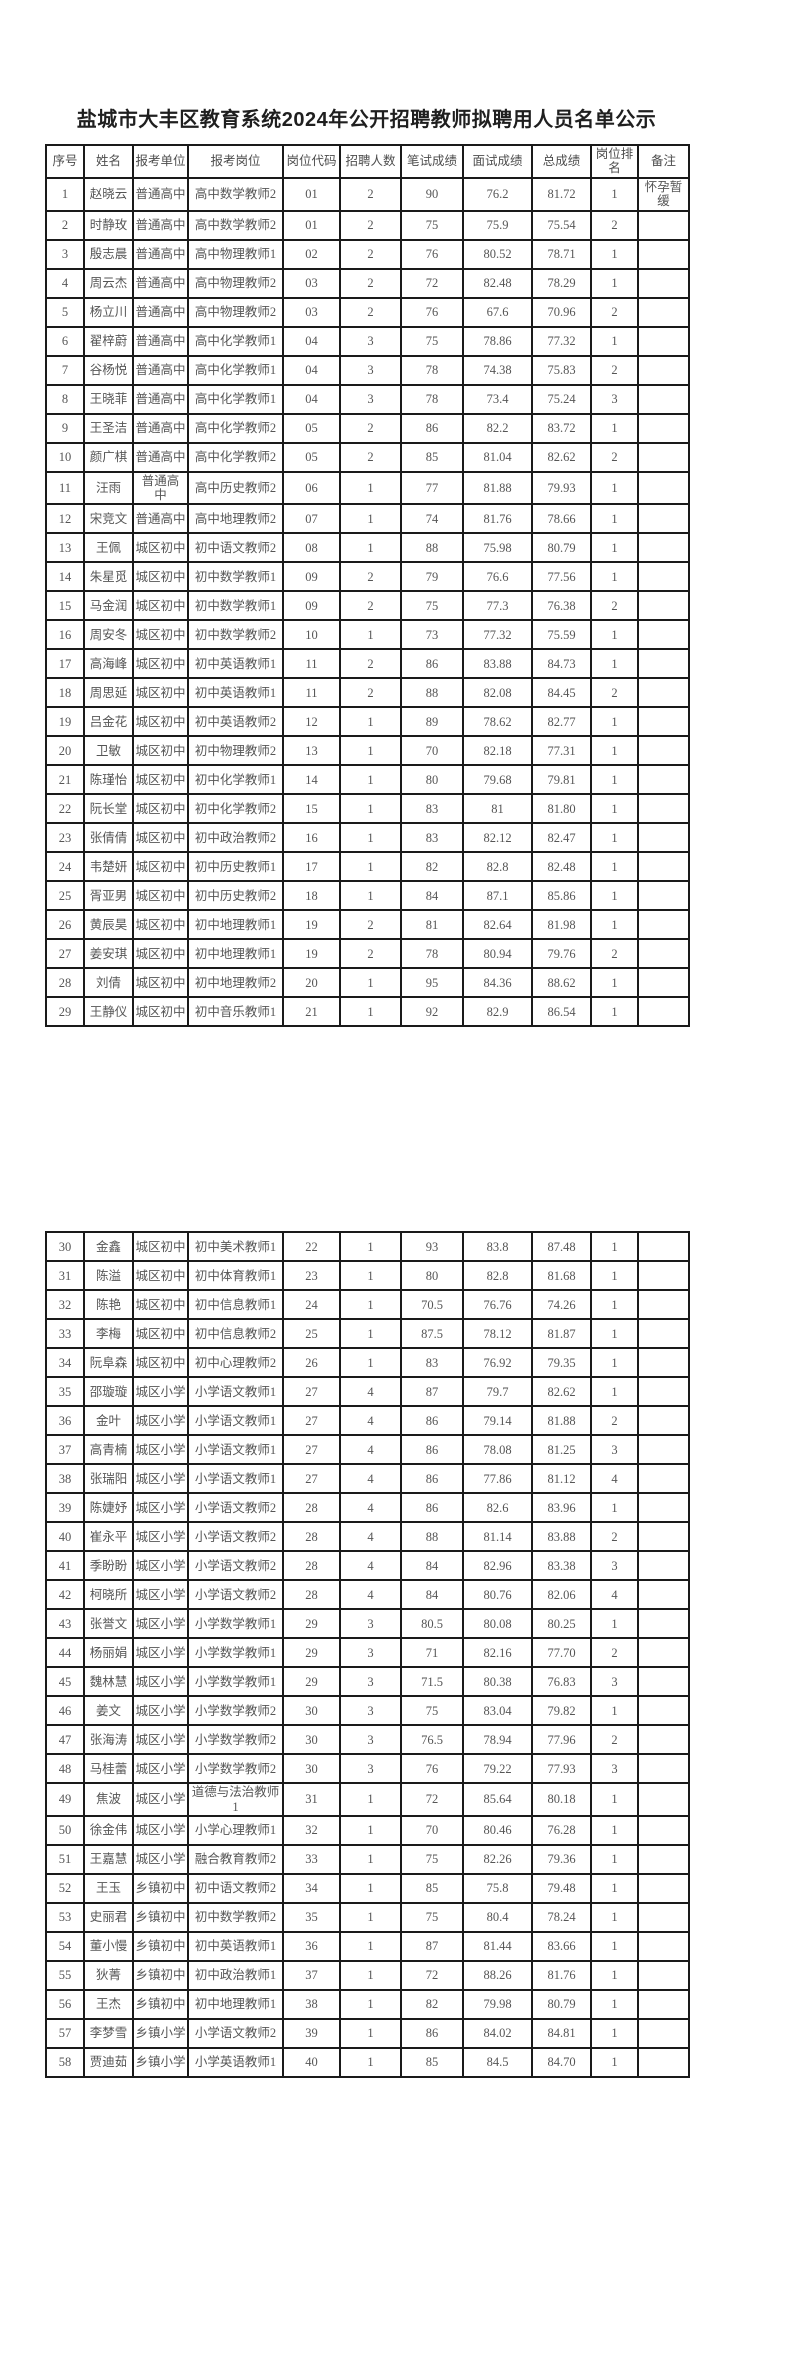 The height and width of the screenshot is (2366, 800). Describe the element at coordinates (65, 925) in the screenshot. I see `table-cell: 26` at that location.